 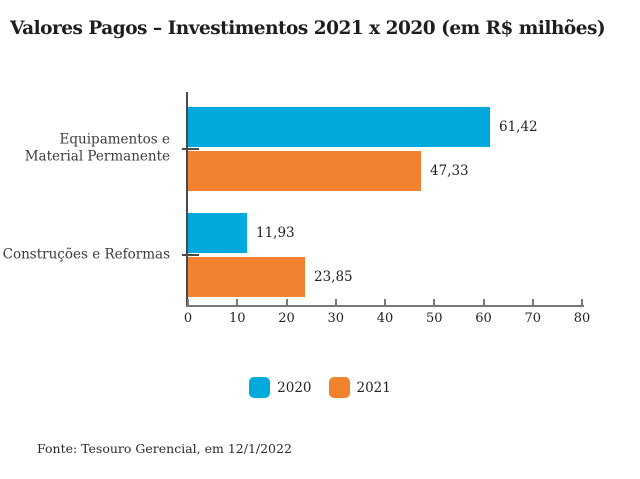 I want to click on category-label-line: Material Permanente, so click(x=97, y=157).